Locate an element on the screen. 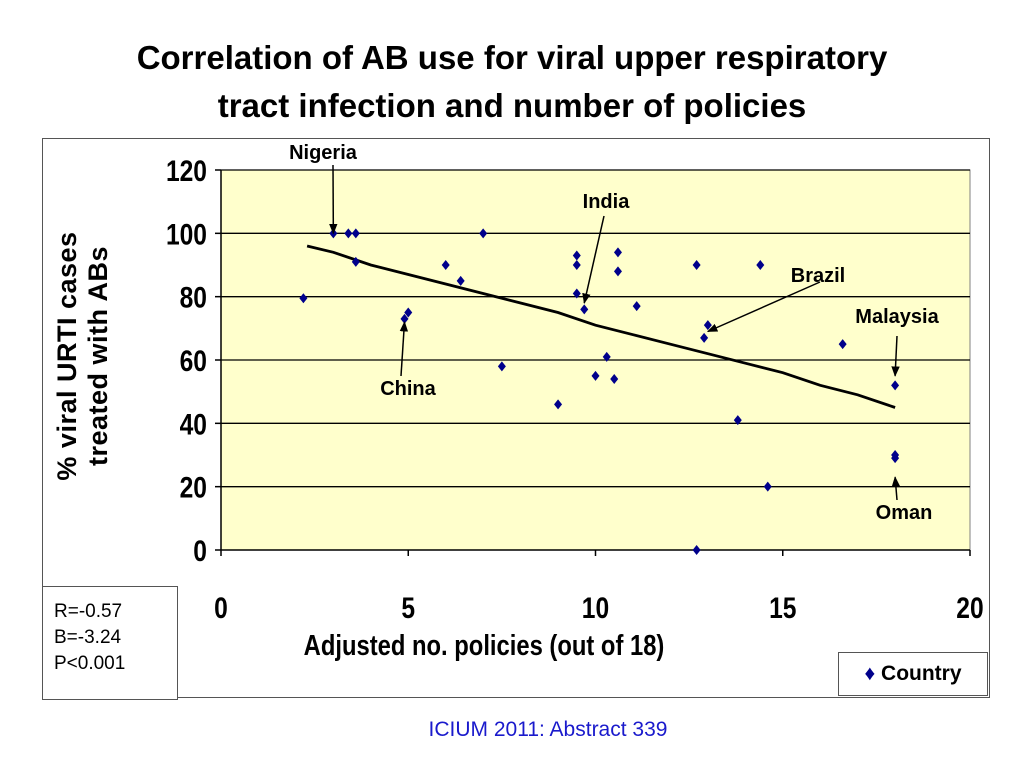 The width and height of the screenshot is (1024, 768). y-axis-label-line-2: treated with ABs is located at coordinates (98, 356).